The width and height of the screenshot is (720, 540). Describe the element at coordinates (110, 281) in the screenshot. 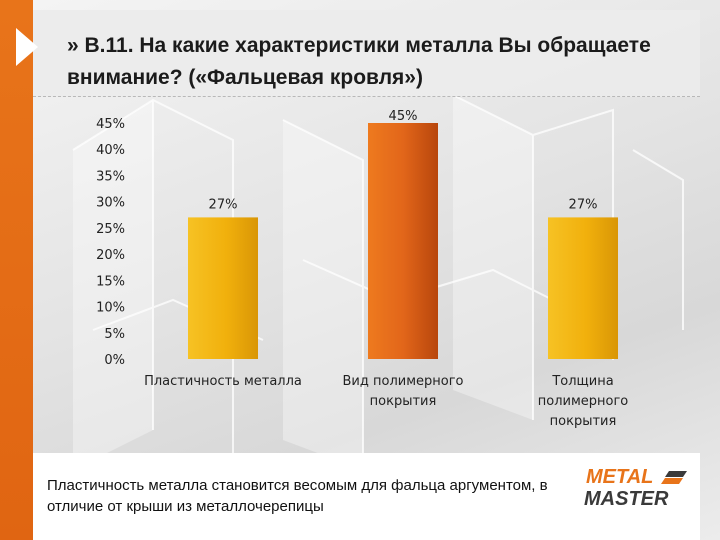

I see `y-tick-label: 15%` at that location.